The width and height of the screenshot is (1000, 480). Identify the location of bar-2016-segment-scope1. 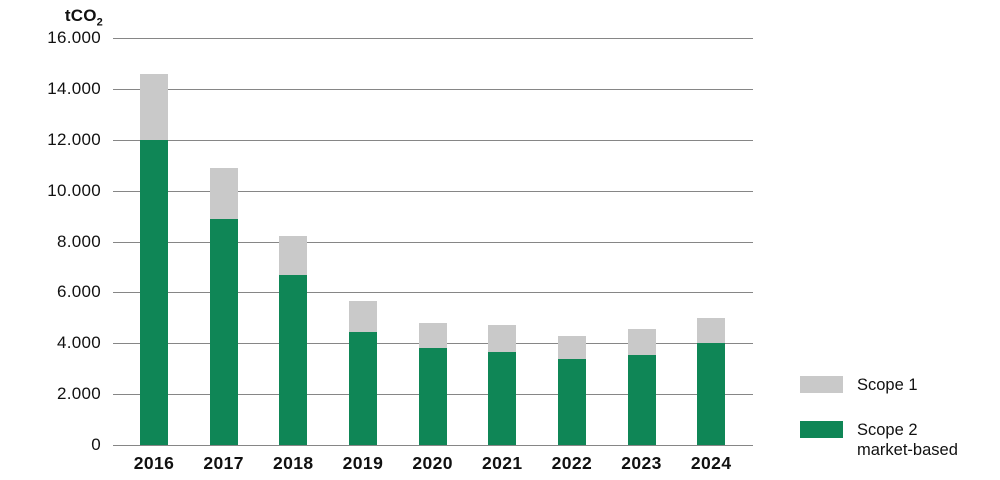
(154, 106).